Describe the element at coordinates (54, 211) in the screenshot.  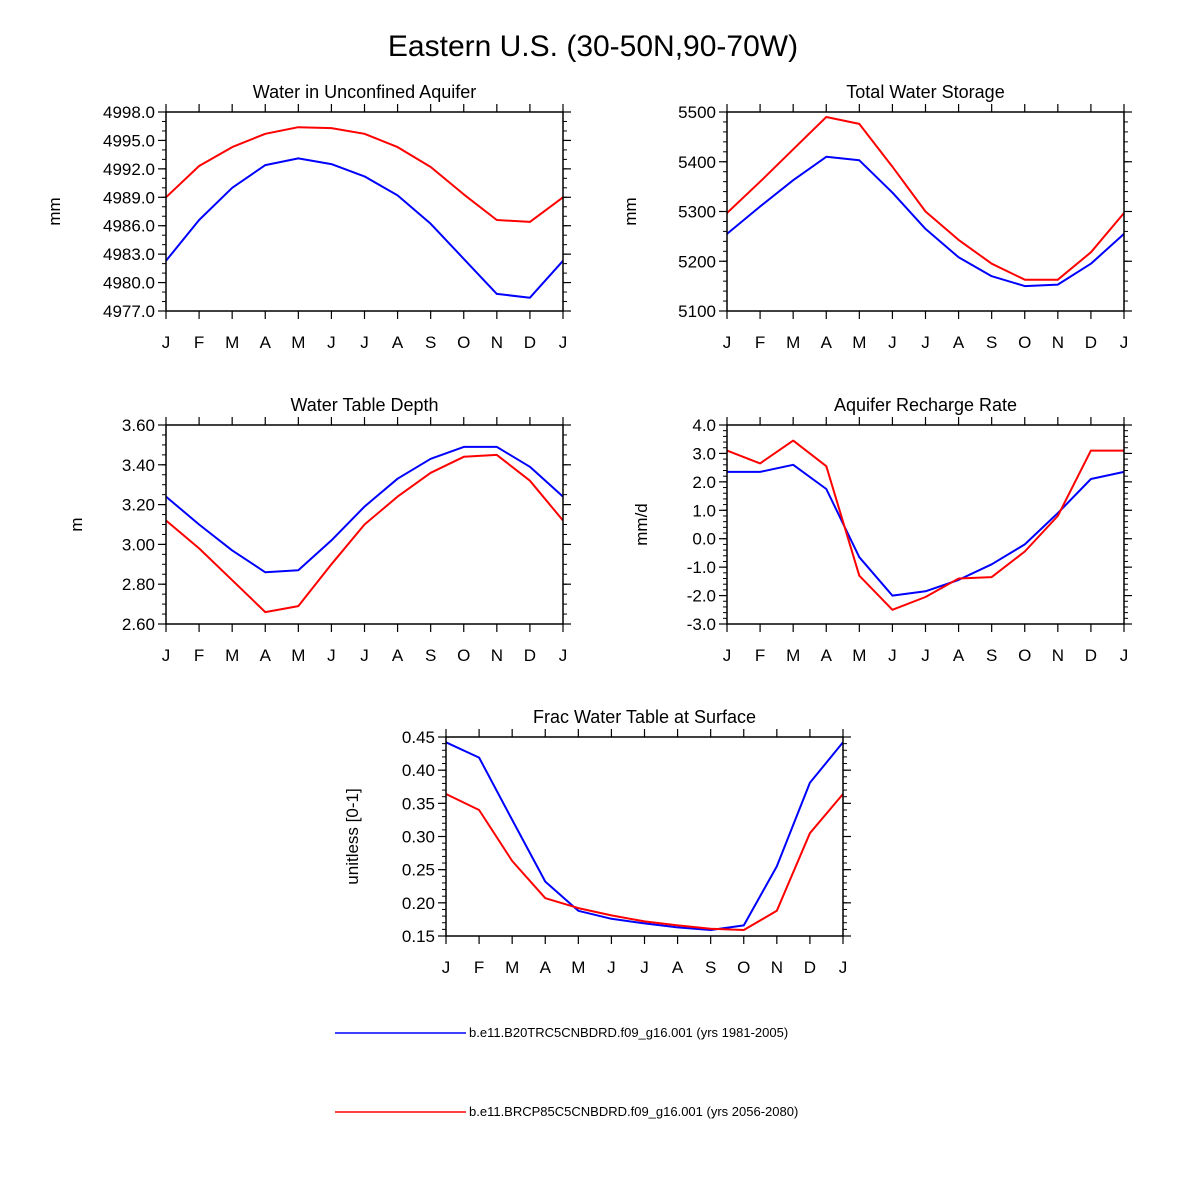
I see `y-axis-label: mm` at that location.